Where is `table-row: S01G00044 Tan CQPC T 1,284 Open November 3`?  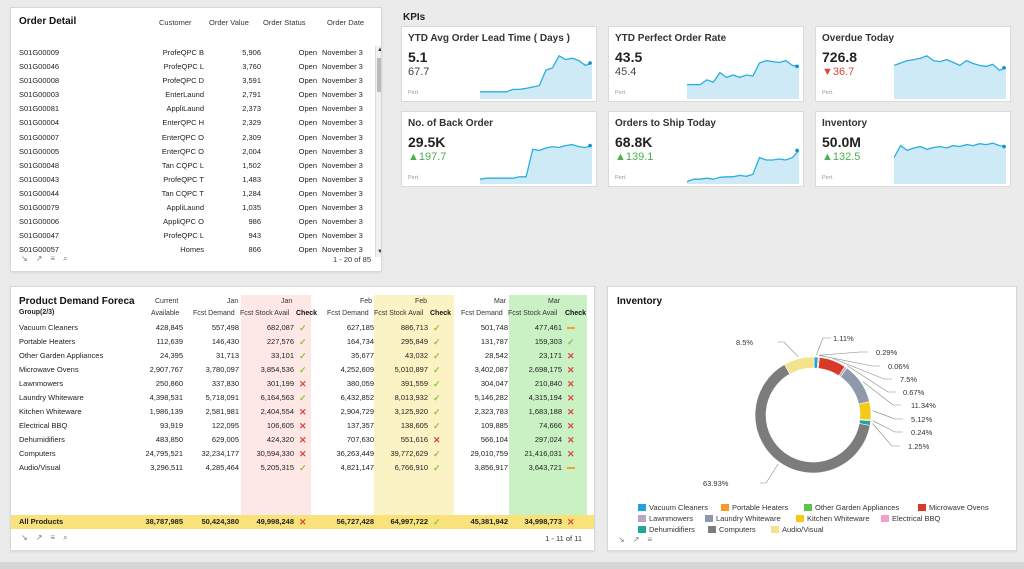
table-row: S01G00044 Tan CQPC T 1,284 Open November 3 is located at coordinates (196, 194).